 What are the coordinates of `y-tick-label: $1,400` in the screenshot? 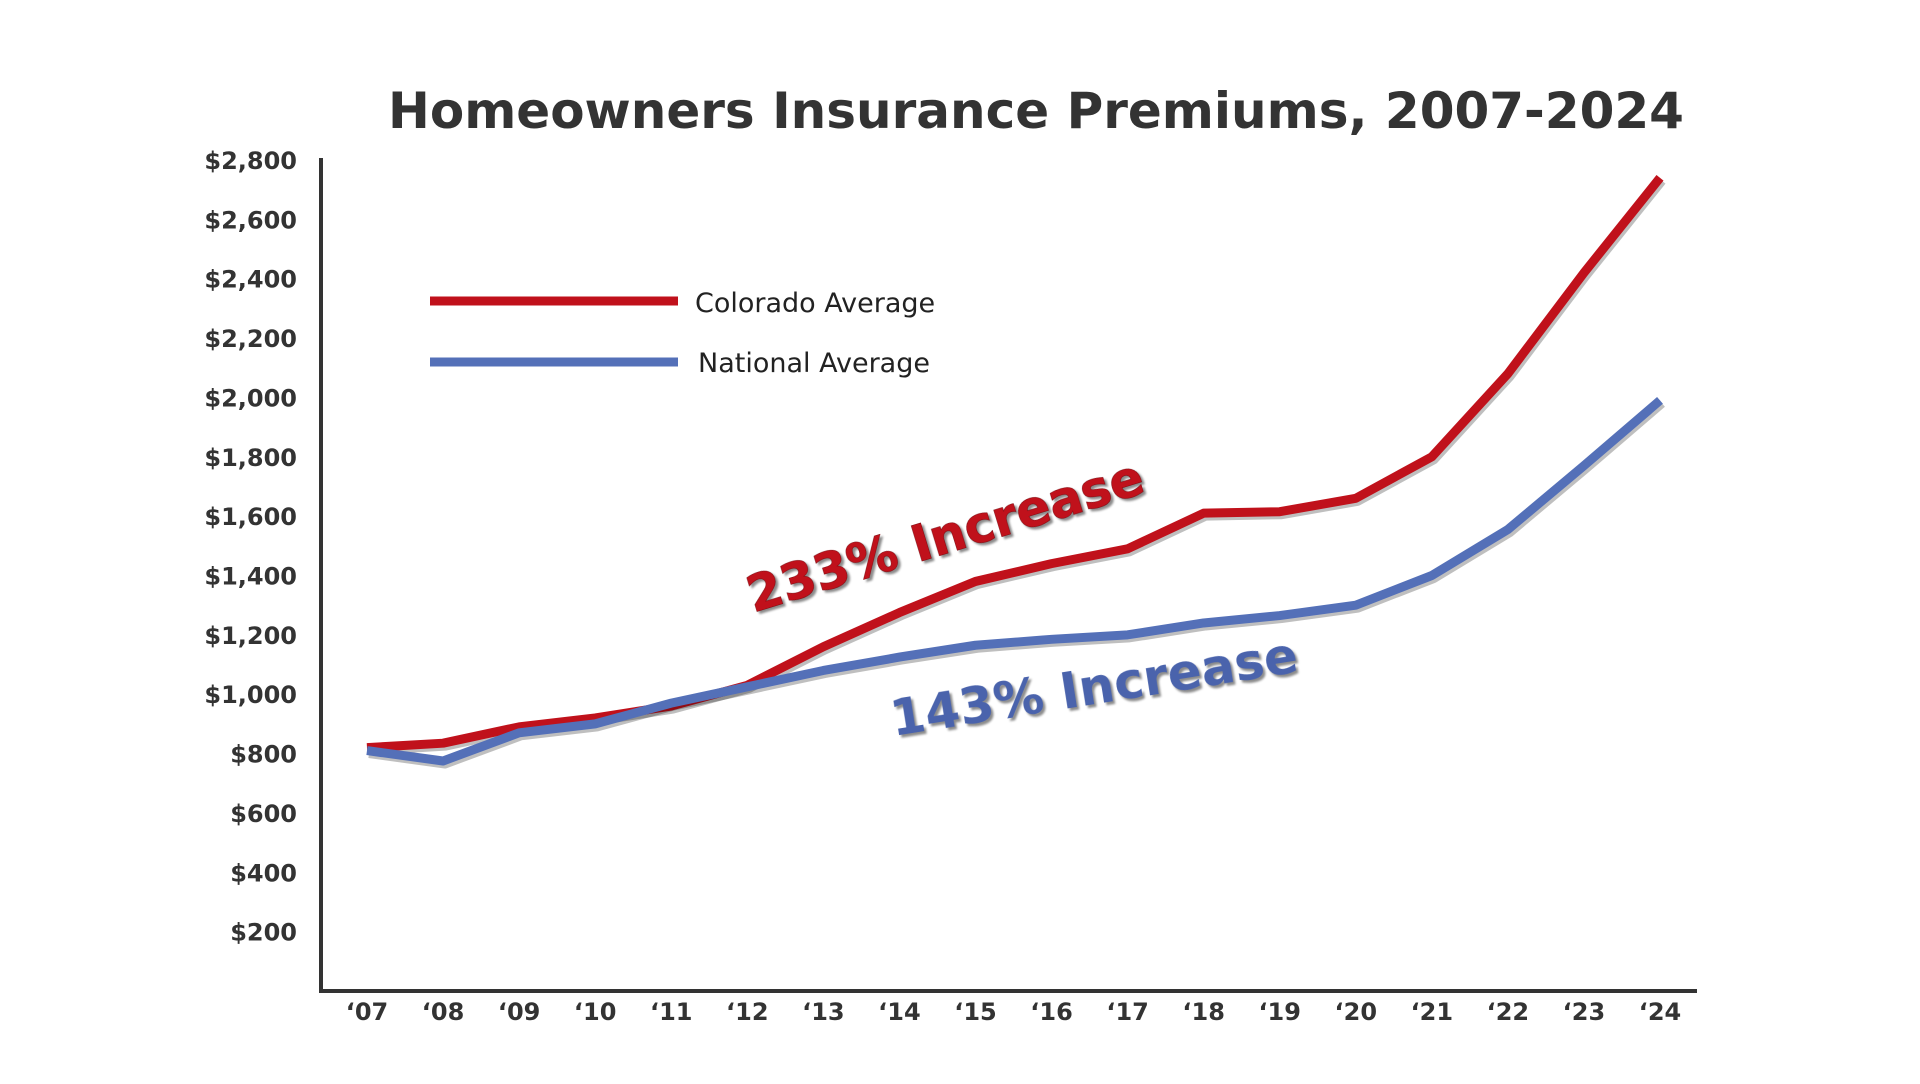 It's located at (250, 577).